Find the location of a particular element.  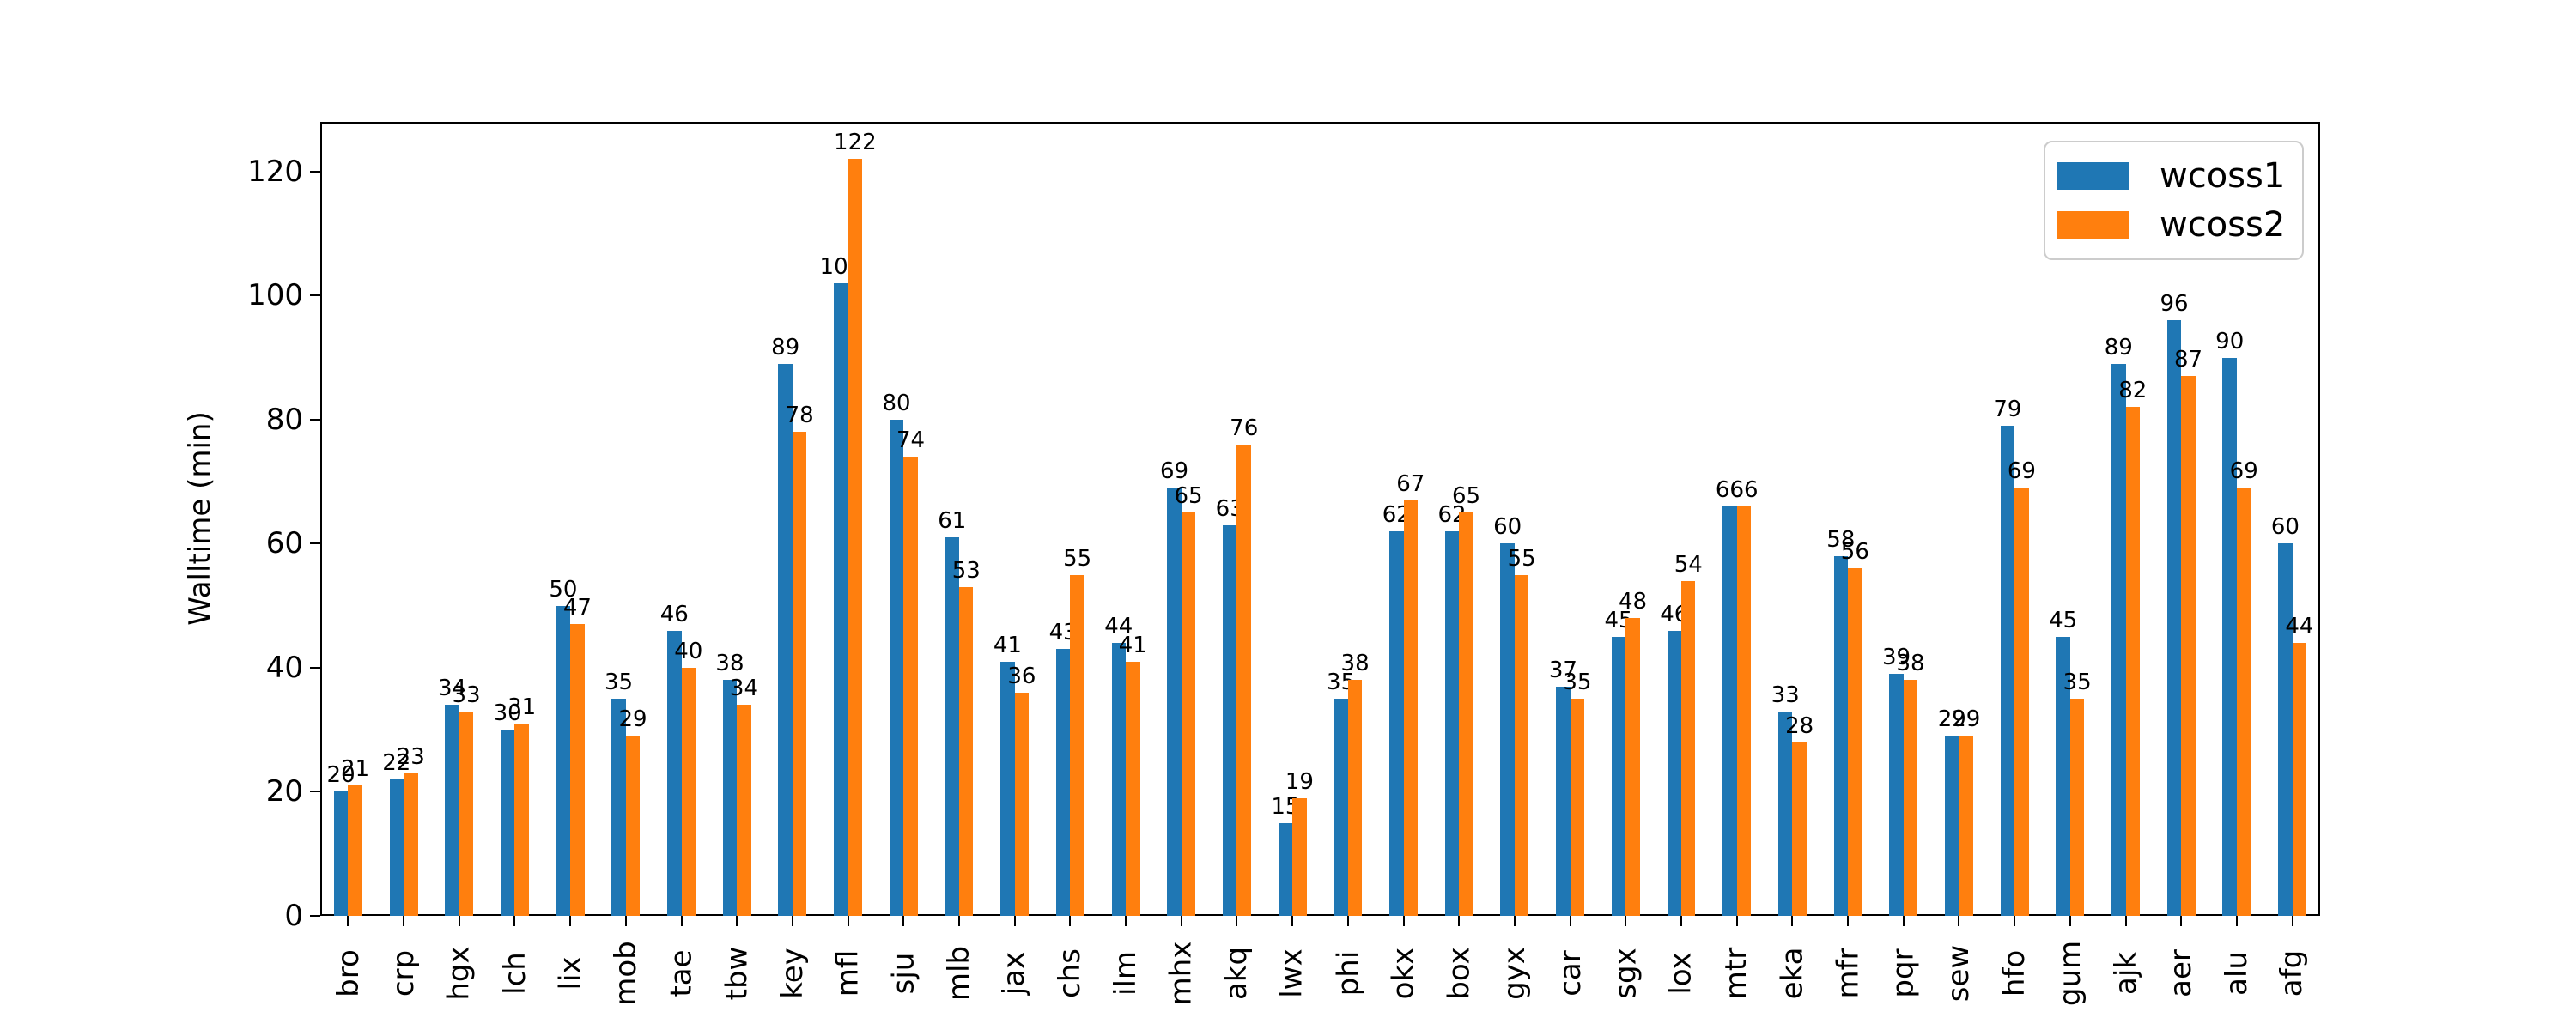

bar-value-label: 20 is located at coordinates (340, 775).